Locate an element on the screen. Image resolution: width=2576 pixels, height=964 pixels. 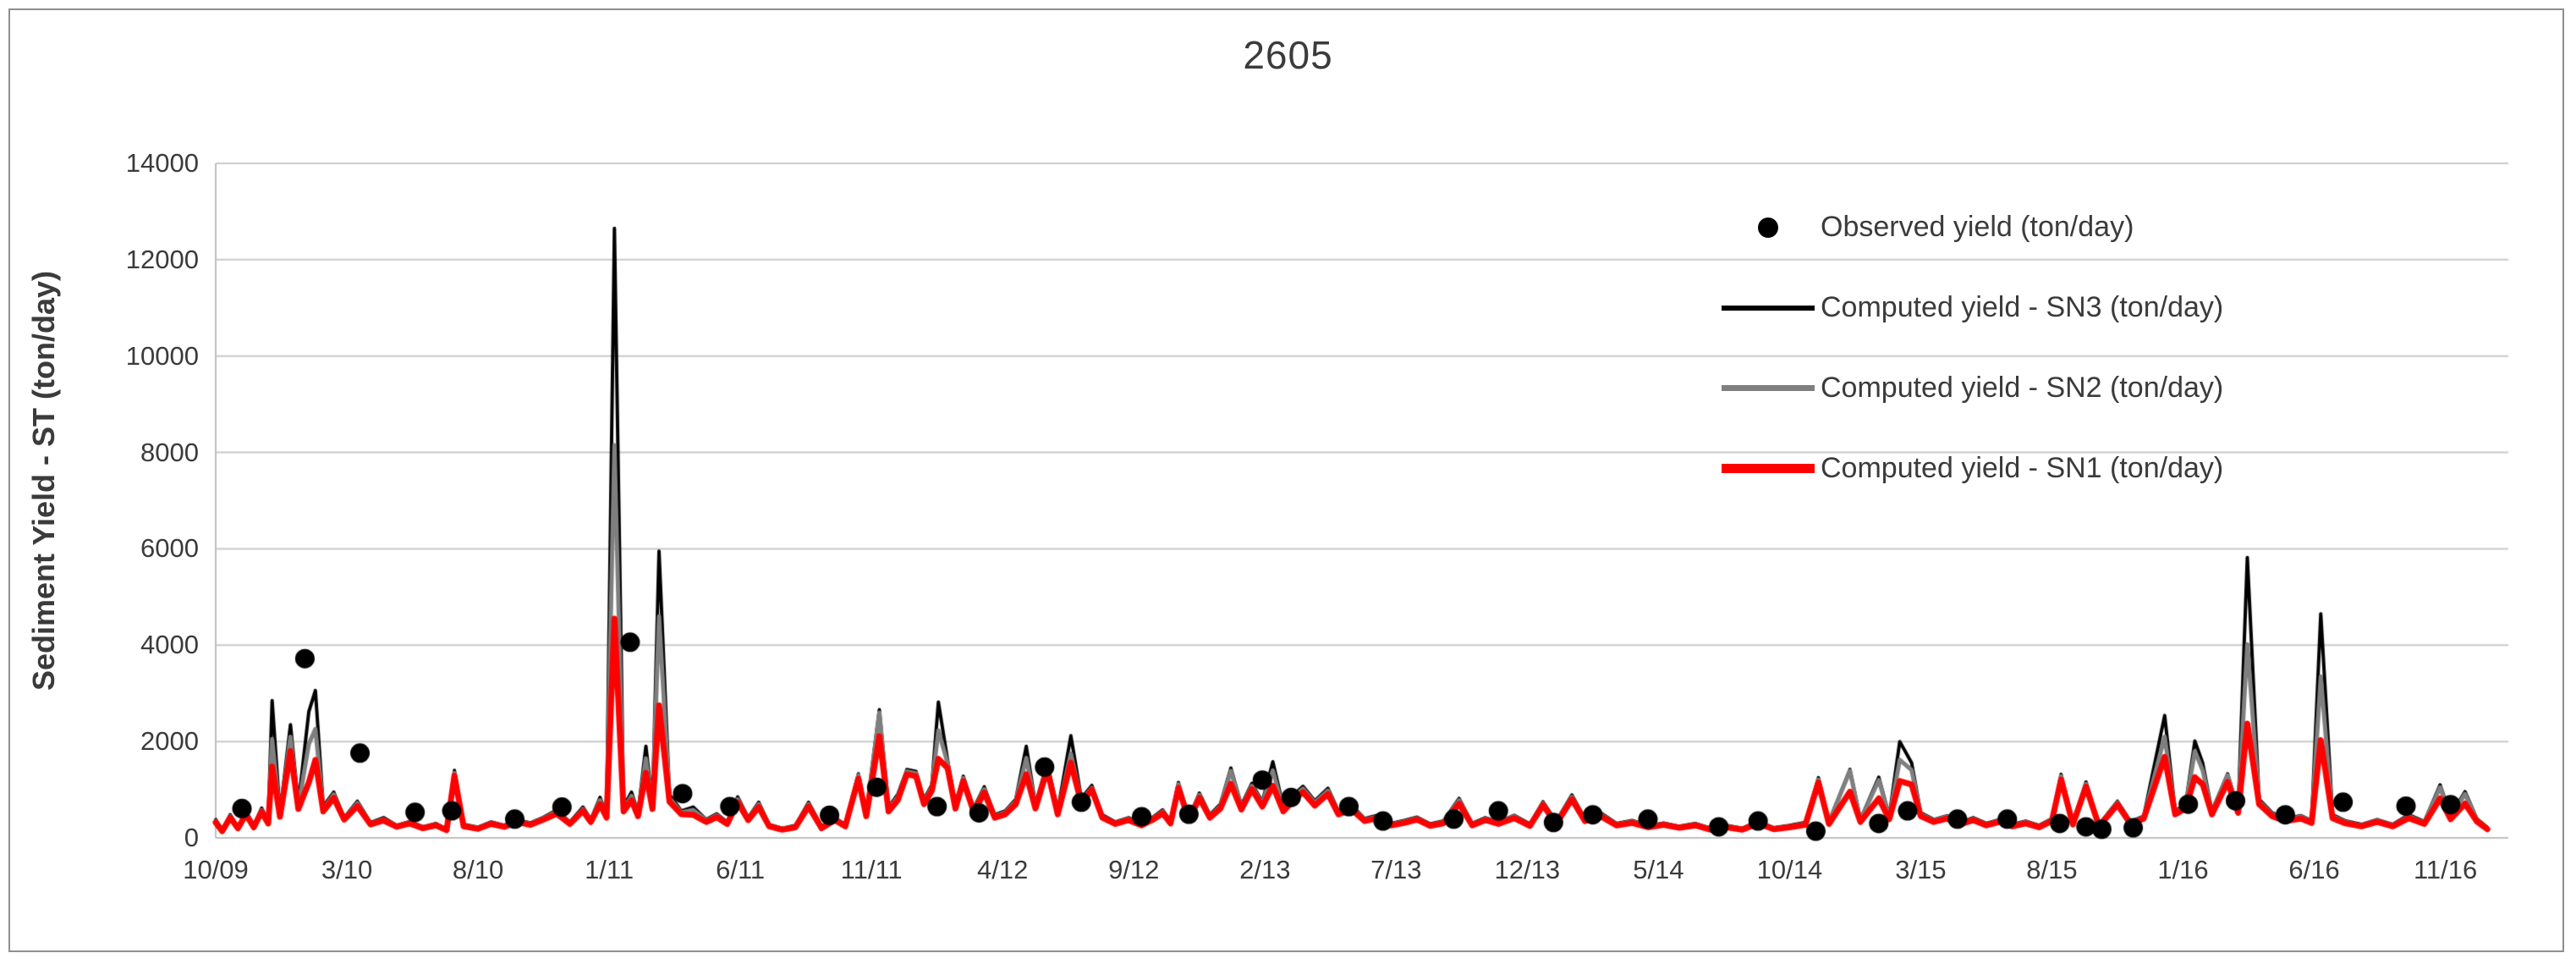
y-tick-label: 2000 is located at coordinates (169, 741).